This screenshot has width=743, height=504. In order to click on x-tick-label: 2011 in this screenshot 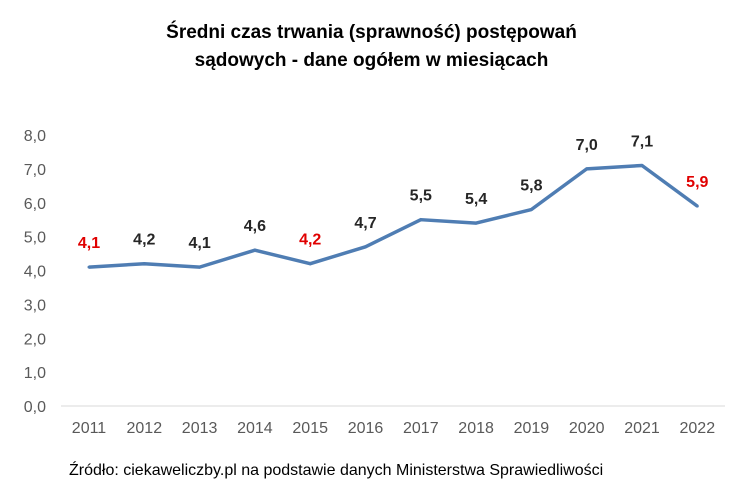, I will do `click(89, 428)`.